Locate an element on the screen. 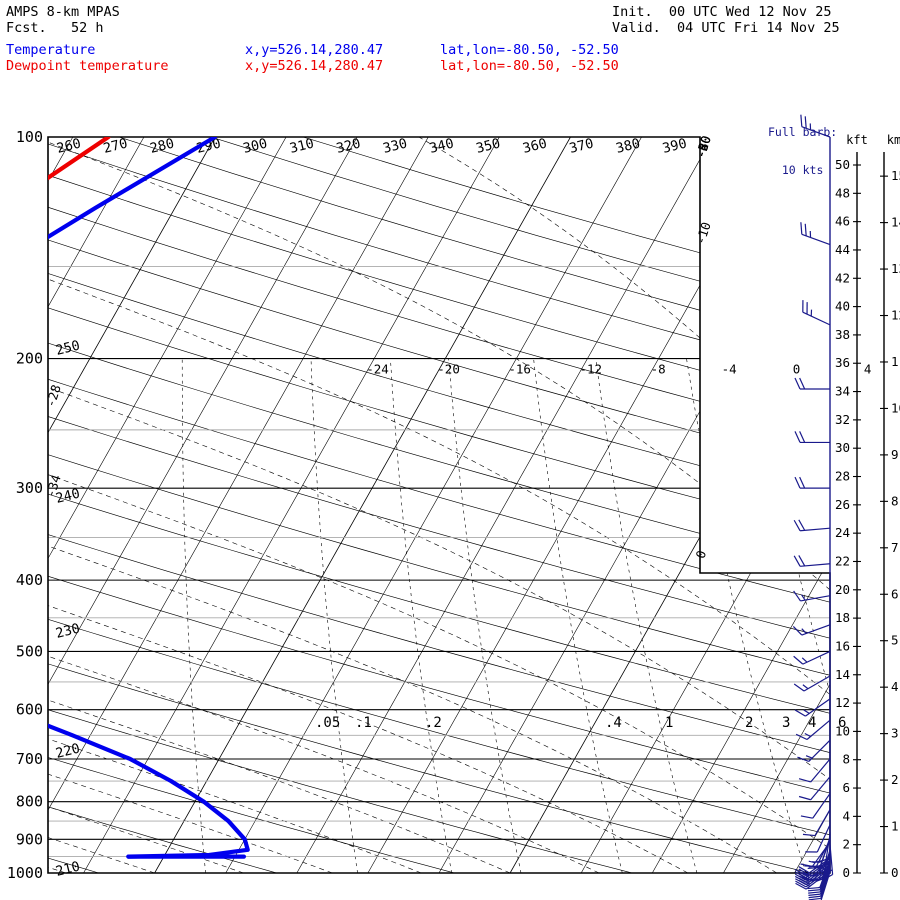 This screenshot has width=900, height=900. svg-text: 16 is located at coordinates (842, 645).